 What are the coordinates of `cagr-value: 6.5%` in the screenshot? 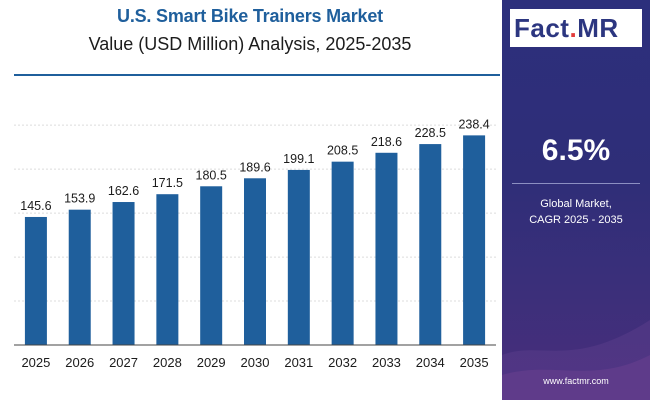 It's located at (576, 150).